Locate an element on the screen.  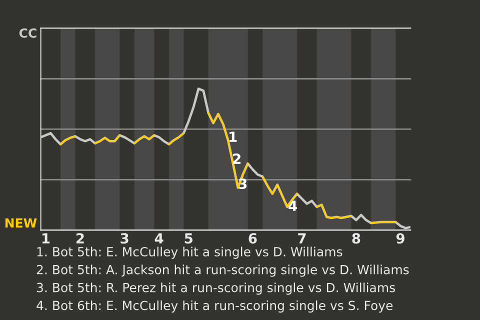
text: 4. Bot 6th: E. McCulley hit a run-scoring single vs S. Foye is located at coordinates (214, 306).